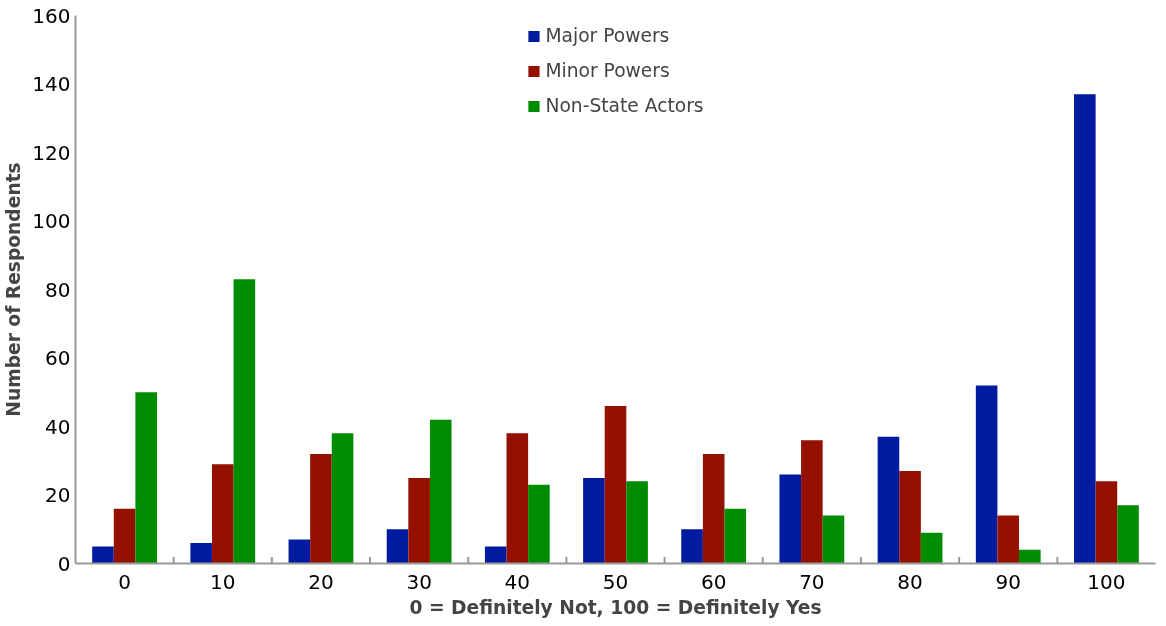 This screenshot has height=626, width=1166. Describe the element at coordinates (64, 563) in the screenshot. I see `y-tick-label: 0` at that location.